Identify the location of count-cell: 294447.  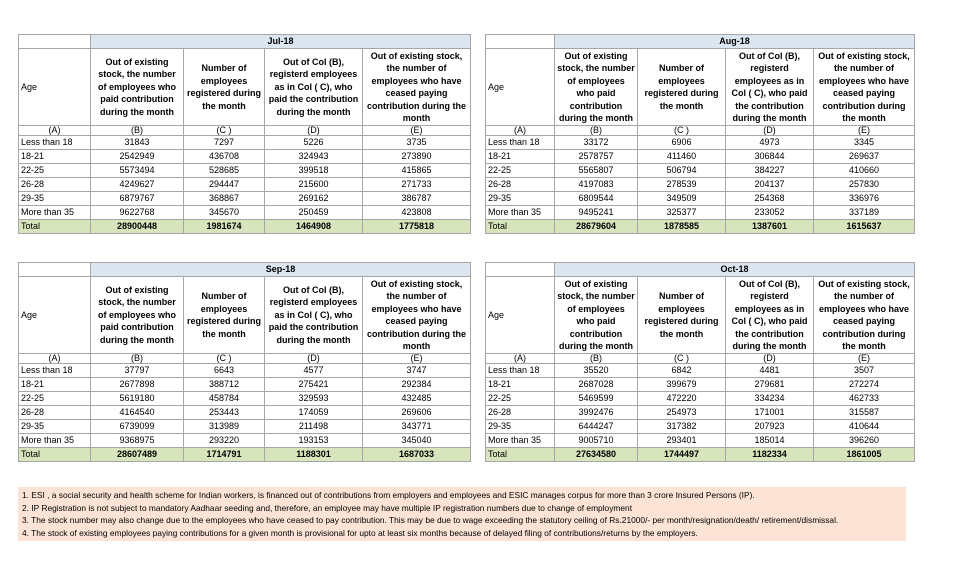
(224, 184).